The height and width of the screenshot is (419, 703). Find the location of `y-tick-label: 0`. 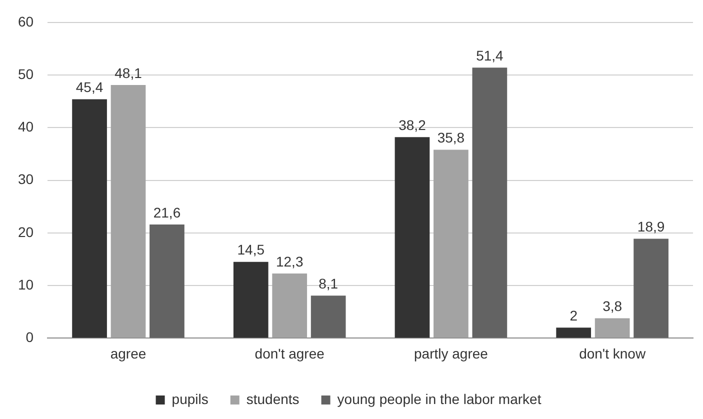

y-tick-label: 0 is located at coordinates (30, 337).